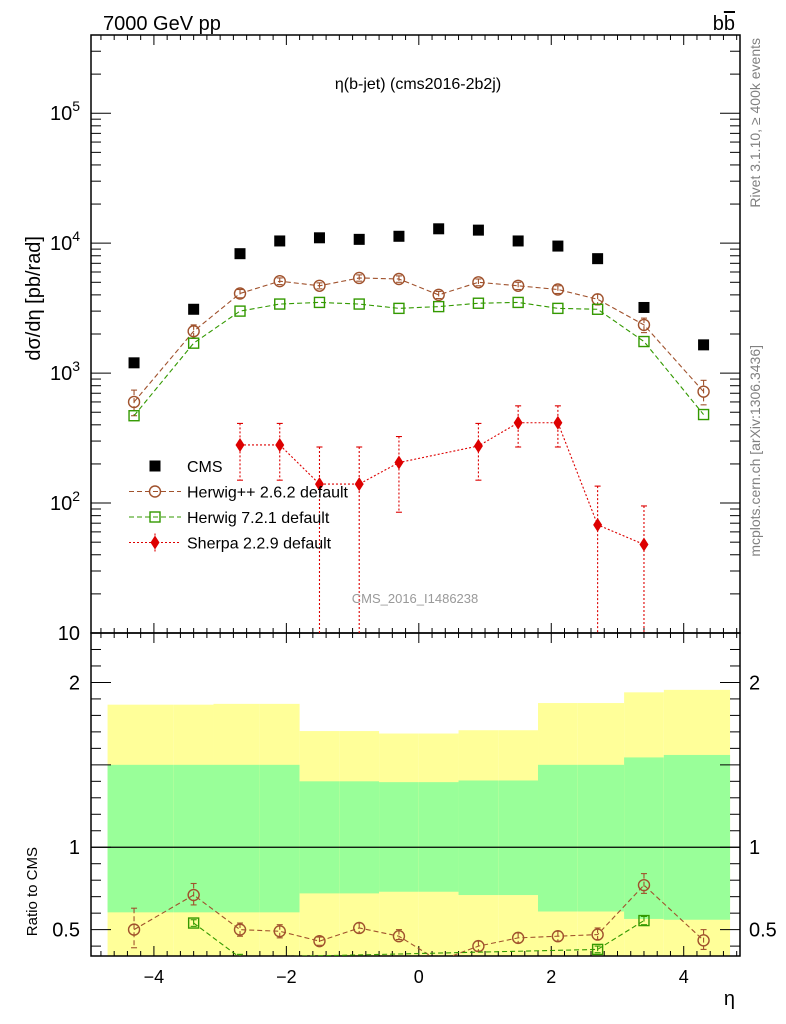 The height and width of the screenshot is (1024, 786). What do you see at coordinates (186, 467) in the screenshot?
I see `legend-entry: CMS` at bounding box center [186, 467].